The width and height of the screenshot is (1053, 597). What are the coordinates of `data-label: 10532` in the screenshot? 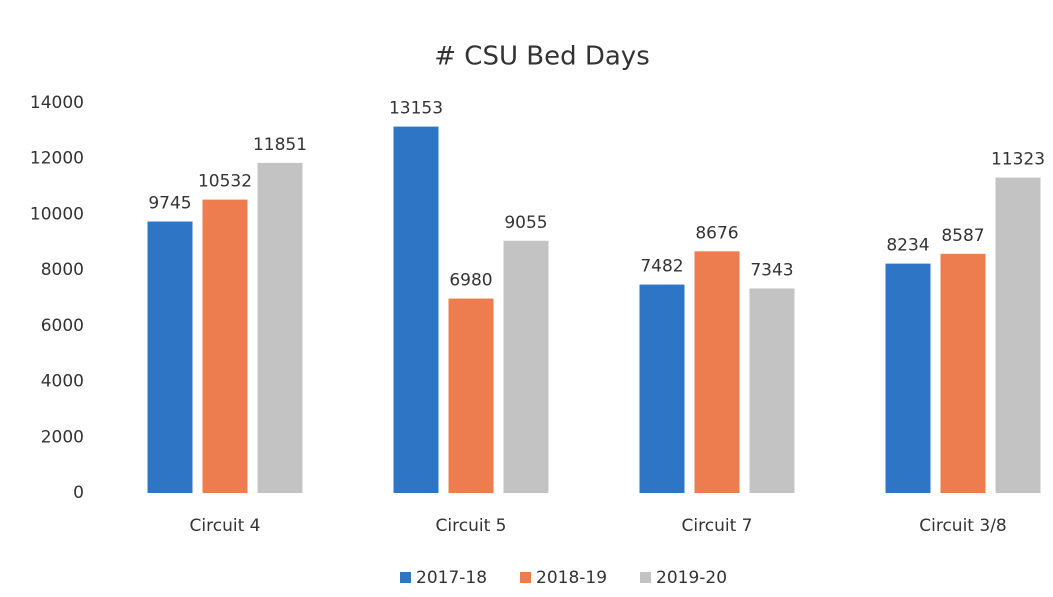 It's located at (225, 182).